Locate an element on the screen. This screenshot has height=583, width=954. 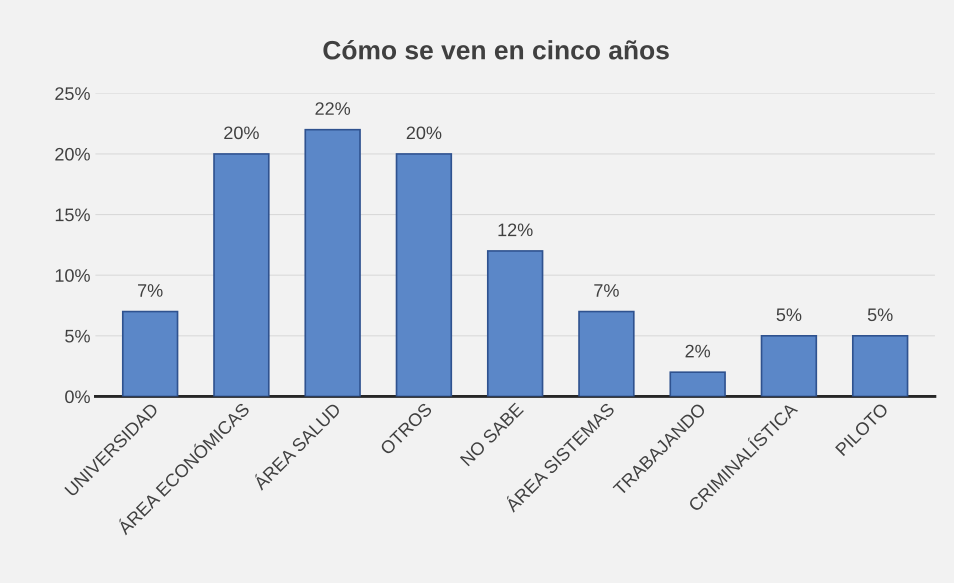
y-tick-label: 25% is located at coordinates (72, 93).